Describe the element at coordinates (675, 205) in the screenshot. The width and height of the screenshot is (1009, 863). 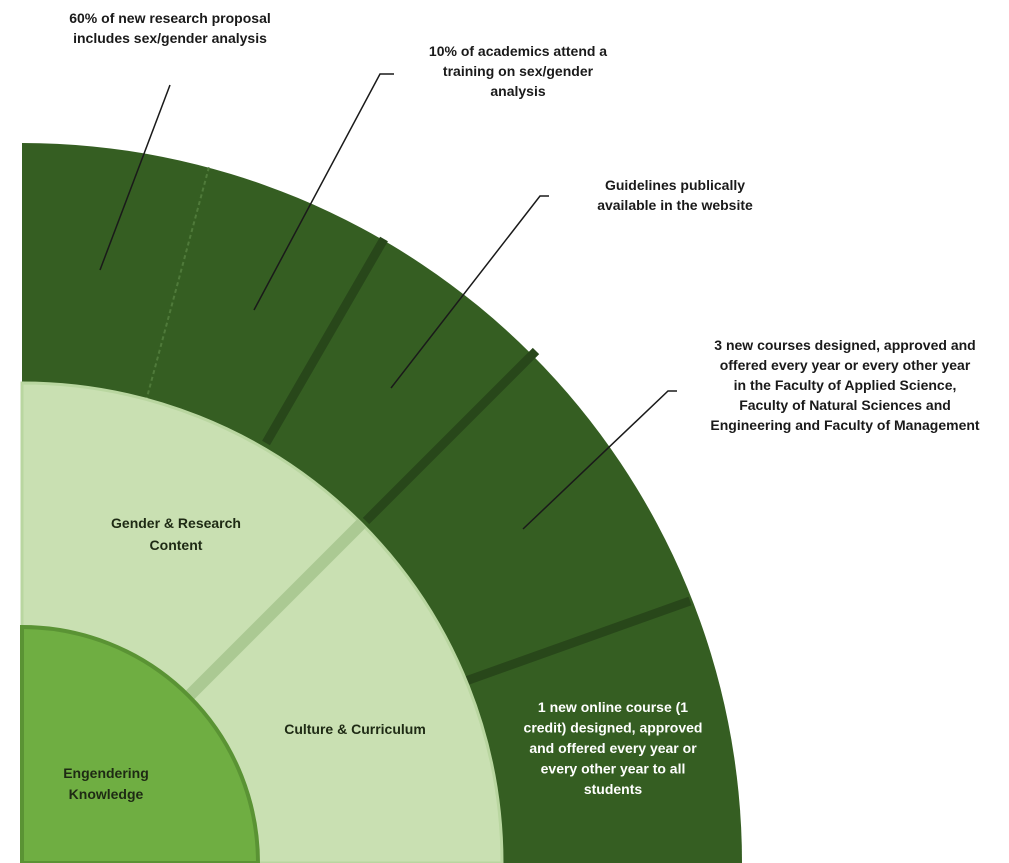
I see `callout-guidelines-line-2: available in the website` at that location.